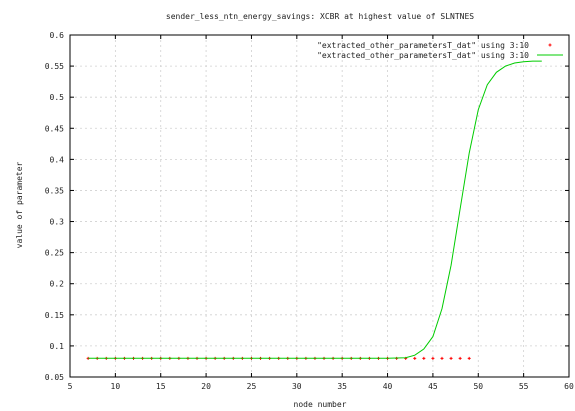  What do you see at coordinates (54, 253) in the screenshot?
I see `y-tick-label: 0.25` at bounding box center [54, 253].